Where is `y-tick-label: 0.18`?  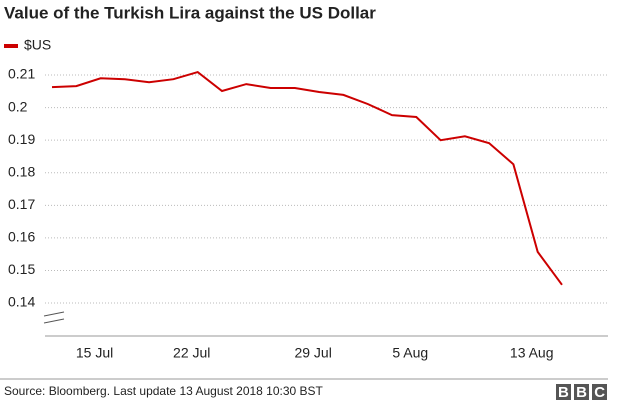 y-tick-label: 0.18 is located at coordinates (21, 171).